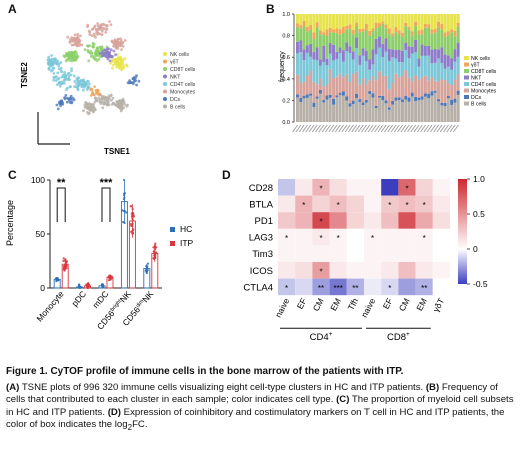 The image size is (520, 464). What do you see at coordinates (286, 123) in the screenshot?
I see `frequency-y-tick-label: 0.0` at bounding box center [286, 123].